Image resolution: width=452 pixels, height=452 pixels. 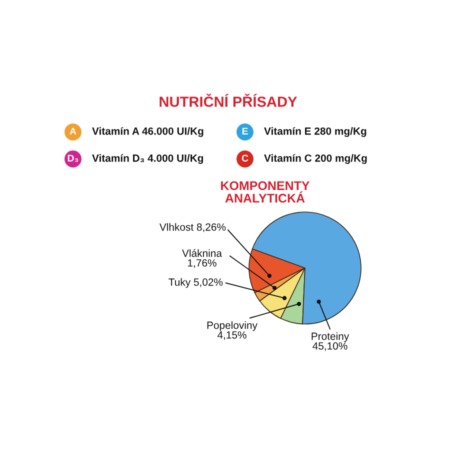 What do you see at coordinates (245, 158) in the screenshot?
I see `category-label: C` at bounding box center [245, 158].